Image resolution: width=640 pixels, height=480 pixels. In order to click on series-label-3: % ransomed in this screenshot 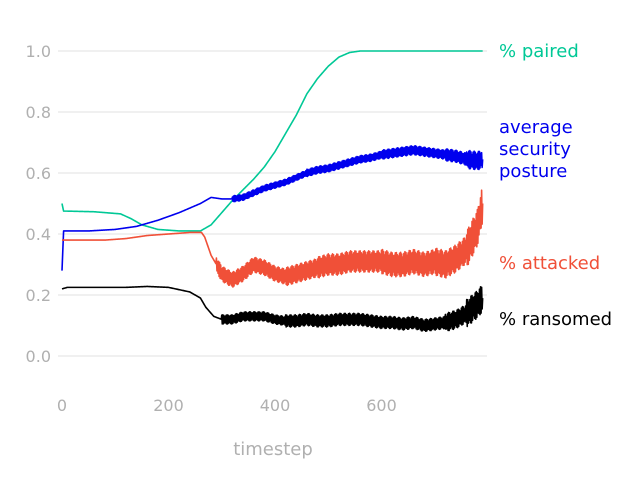, I will do `click(555, 319)`.